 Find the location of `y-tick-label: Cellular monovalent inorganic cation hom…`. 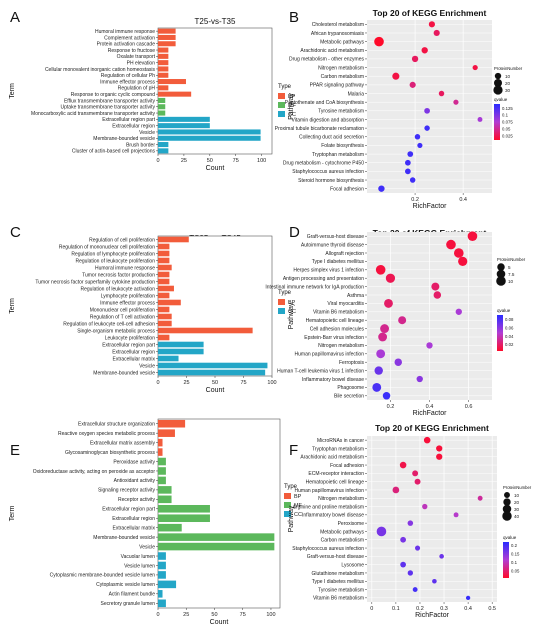

y-tick-label: Cellular monovalent inorganic cation hom… is located at coordinates (100, 70).